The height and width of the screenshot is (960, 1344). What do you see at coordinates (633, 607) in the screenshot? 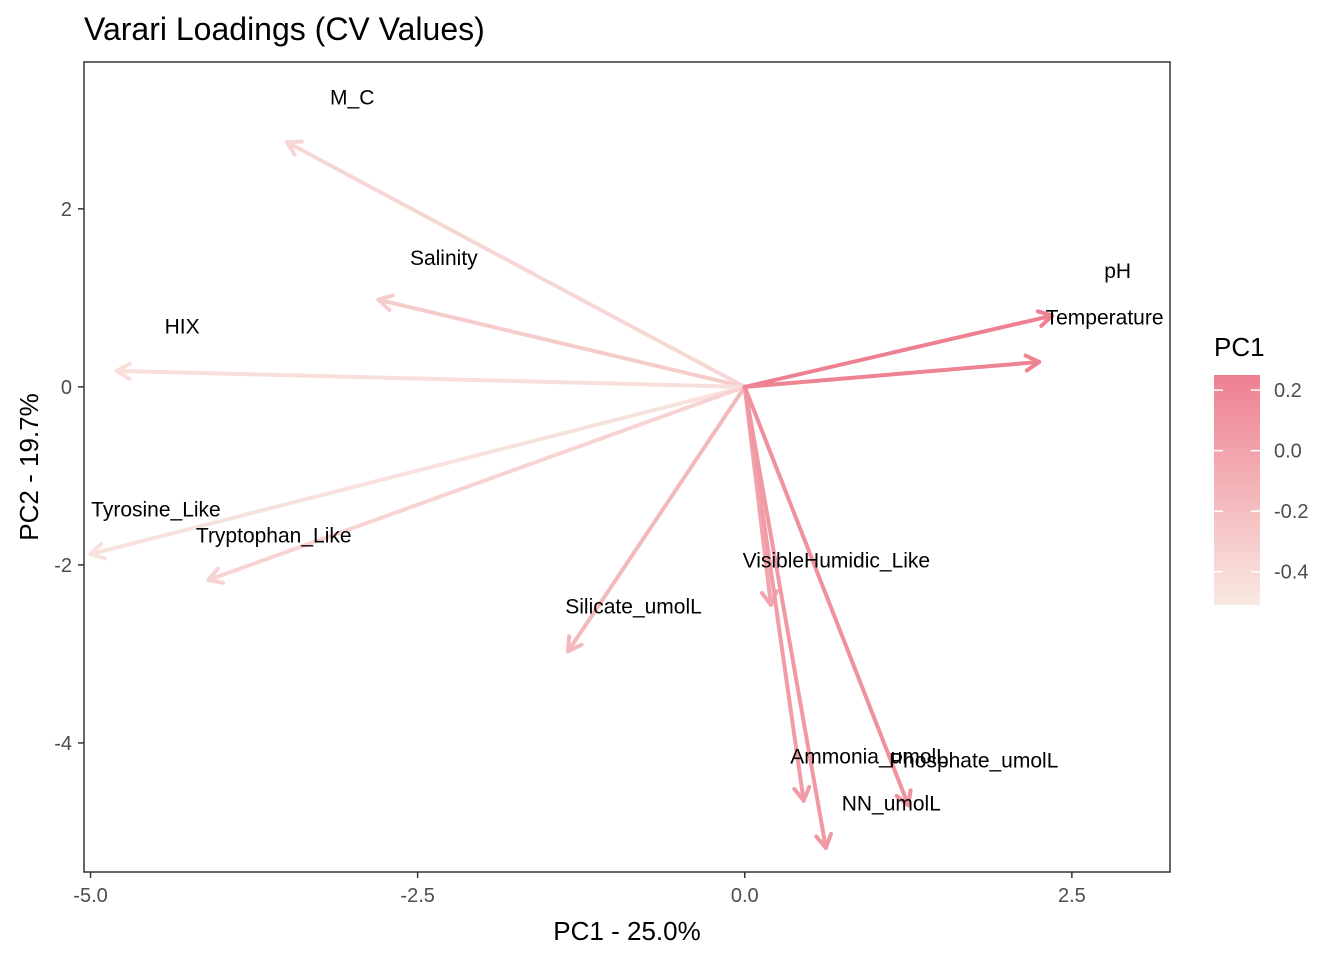
I see `loading-label-Silicate_umolL: Silicate_umolL` at bounding box center [633, 607].